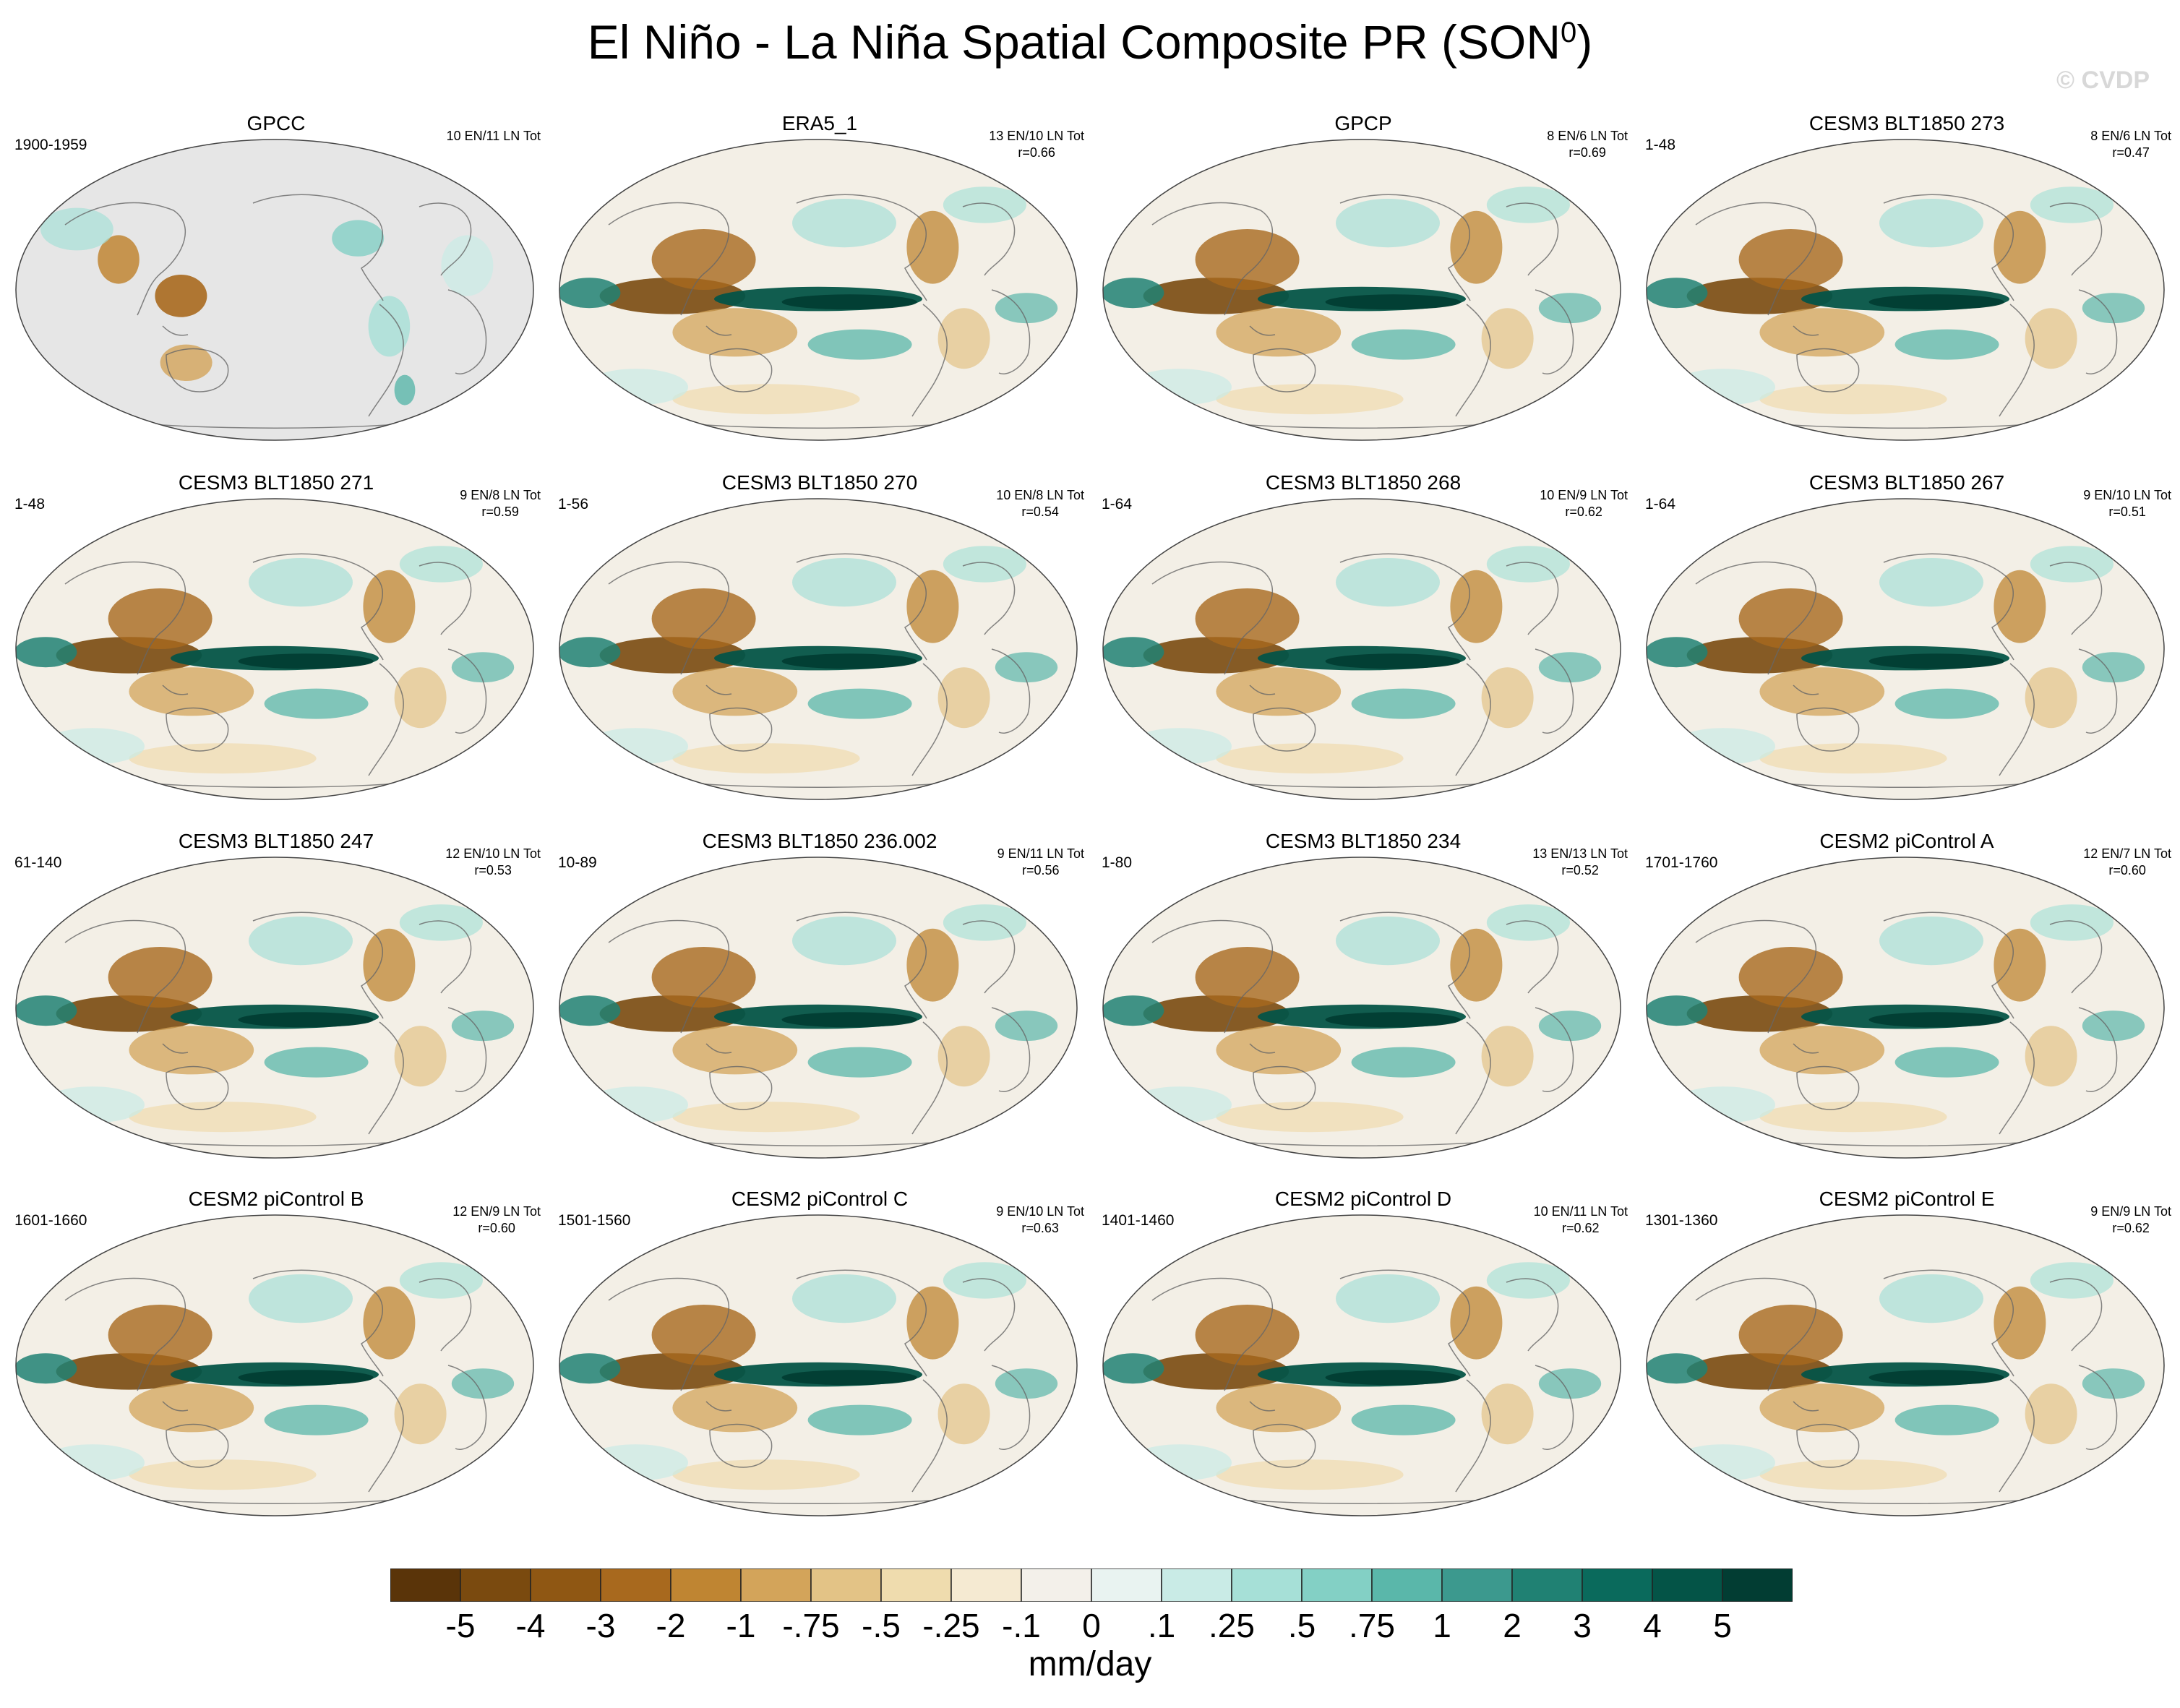 Image resolution: width=2180 pixels, height=1708 pixels. What do you see at coordinates (1041, 869) in the screenshot?
I see `panel-correlation: r=0.56` at bounding box center [1041, 869].